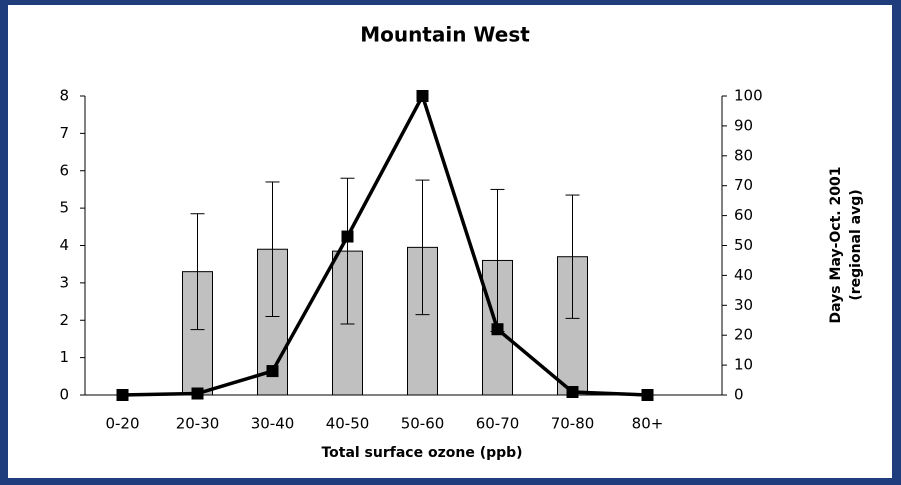 The width and height of the screenshot is (901, 485). What do you see at coordinates (743, 215) in the screenshot?
I see `y2-tick-label: 60` at bounding box center [743, 215].